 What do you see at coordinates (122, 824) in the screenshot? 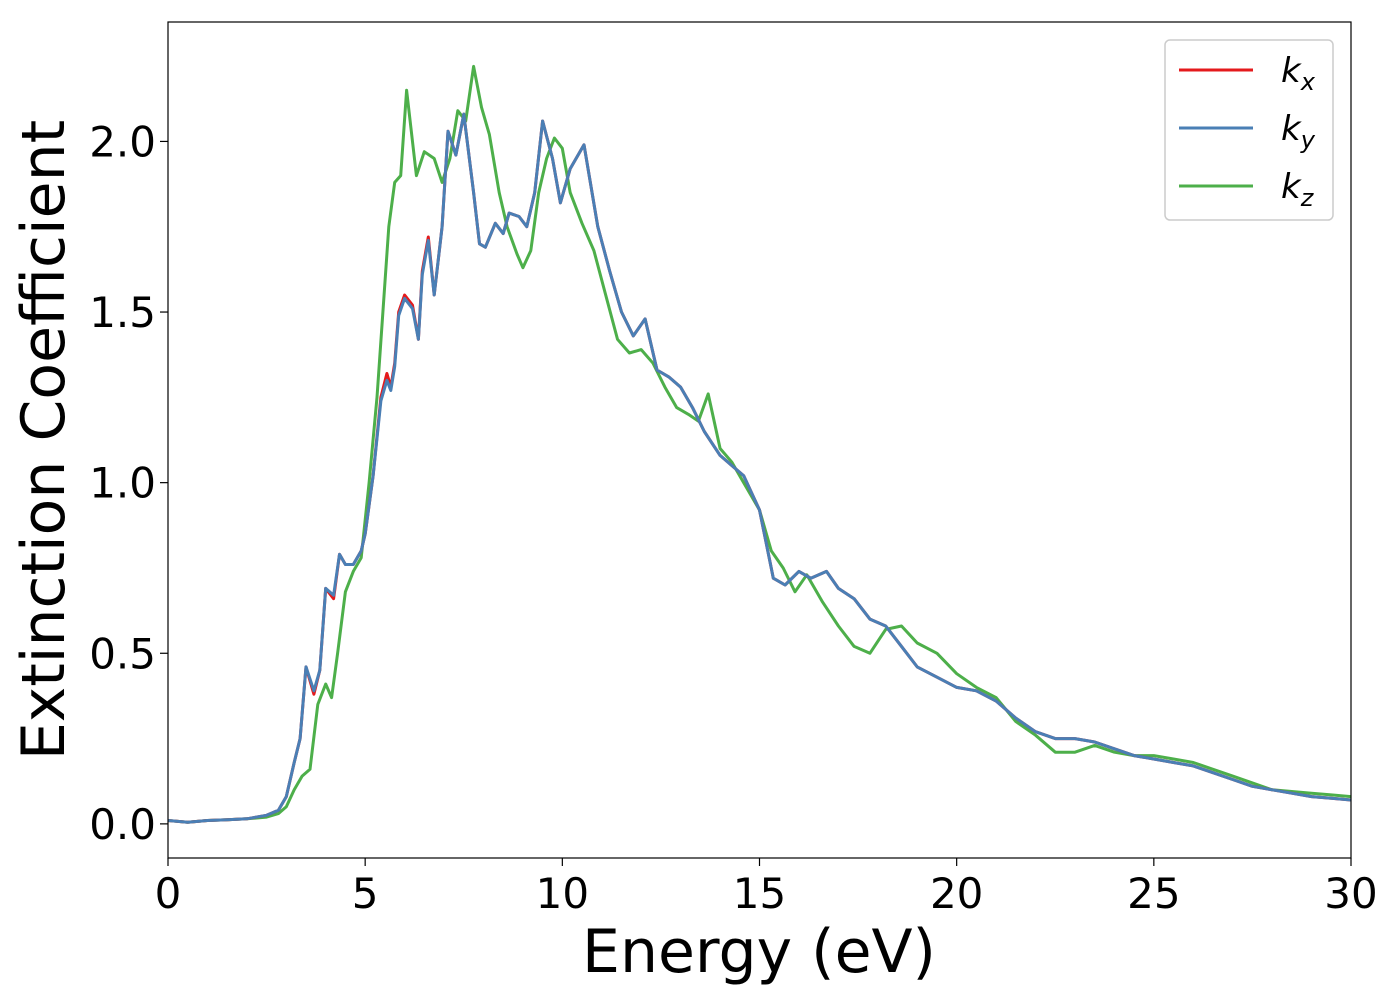
I see `y-tick-label: 0.0` at bounding box center [122, 824].